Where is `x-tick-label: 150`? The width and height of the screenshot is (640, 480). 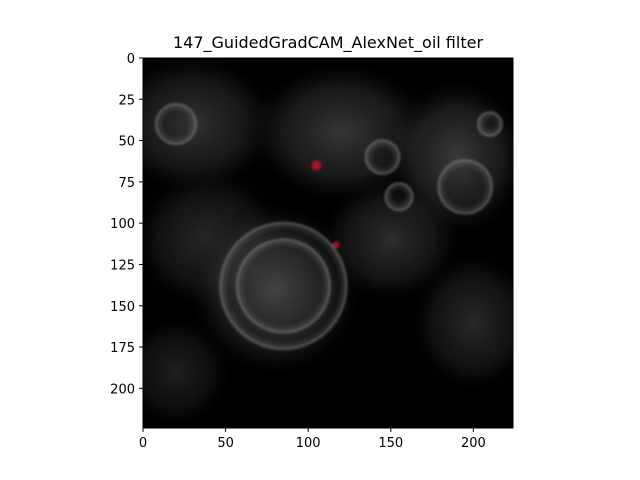
x-tick-label: 150 is located at coordinates (390, 443).